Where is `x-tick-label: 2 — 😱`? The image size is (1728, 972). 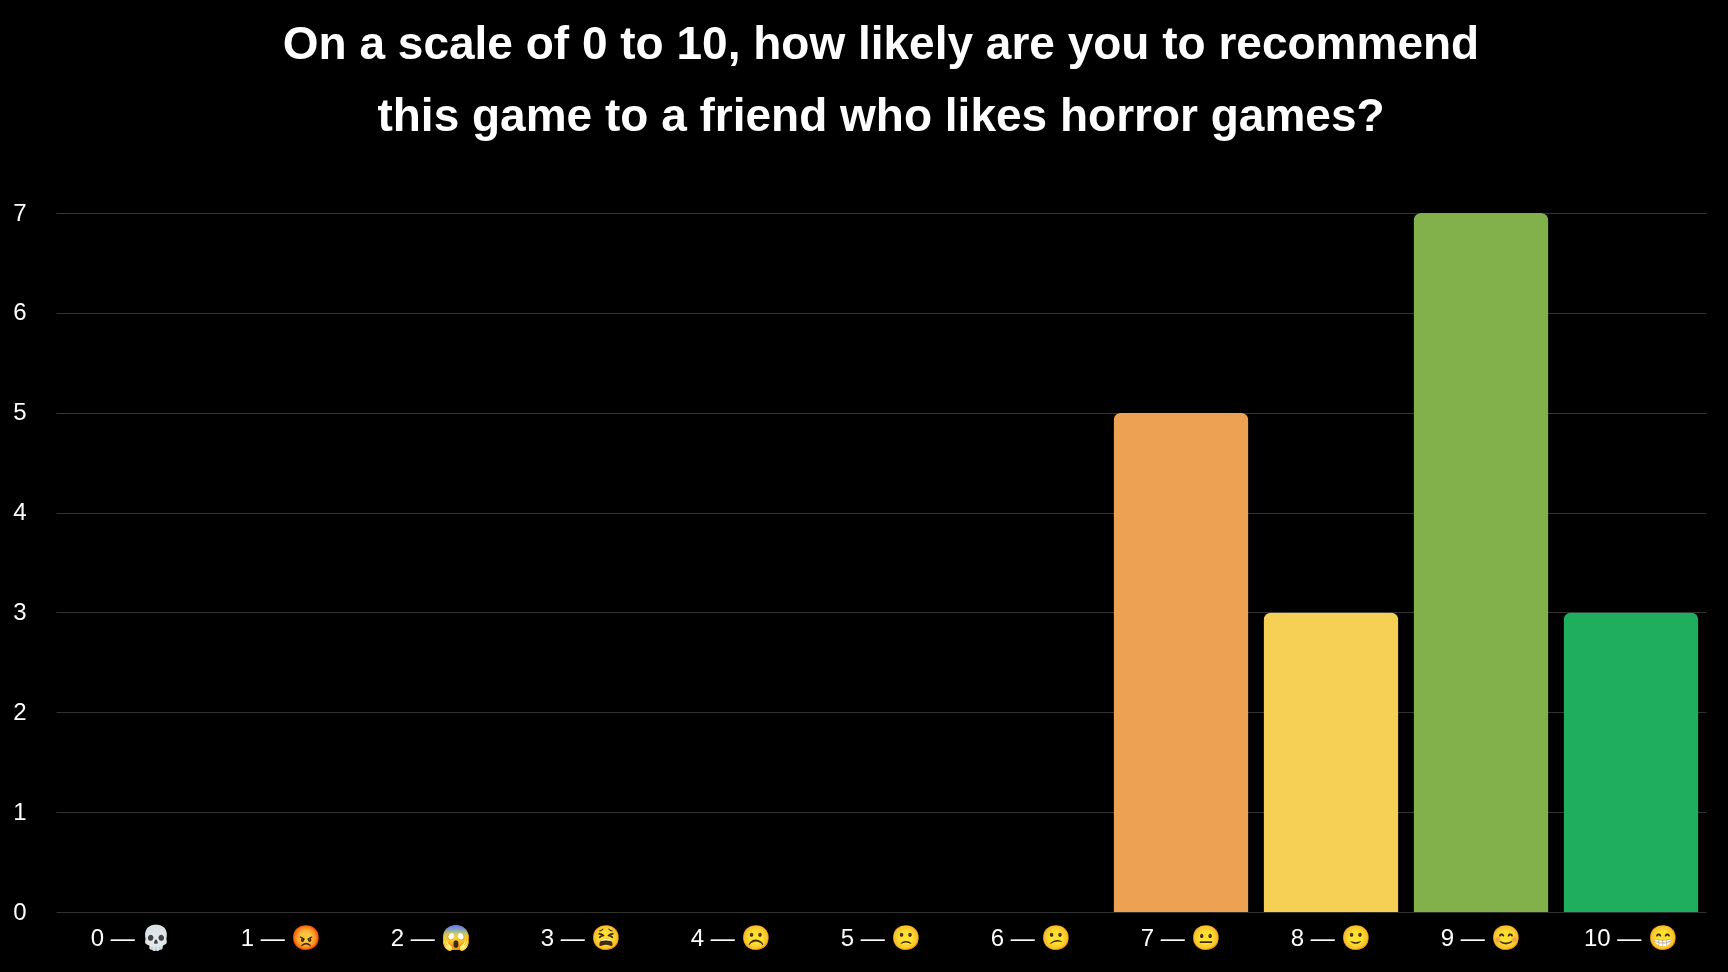 x-tick-label: 2 — 😱 is located at coordinates (431, 937).